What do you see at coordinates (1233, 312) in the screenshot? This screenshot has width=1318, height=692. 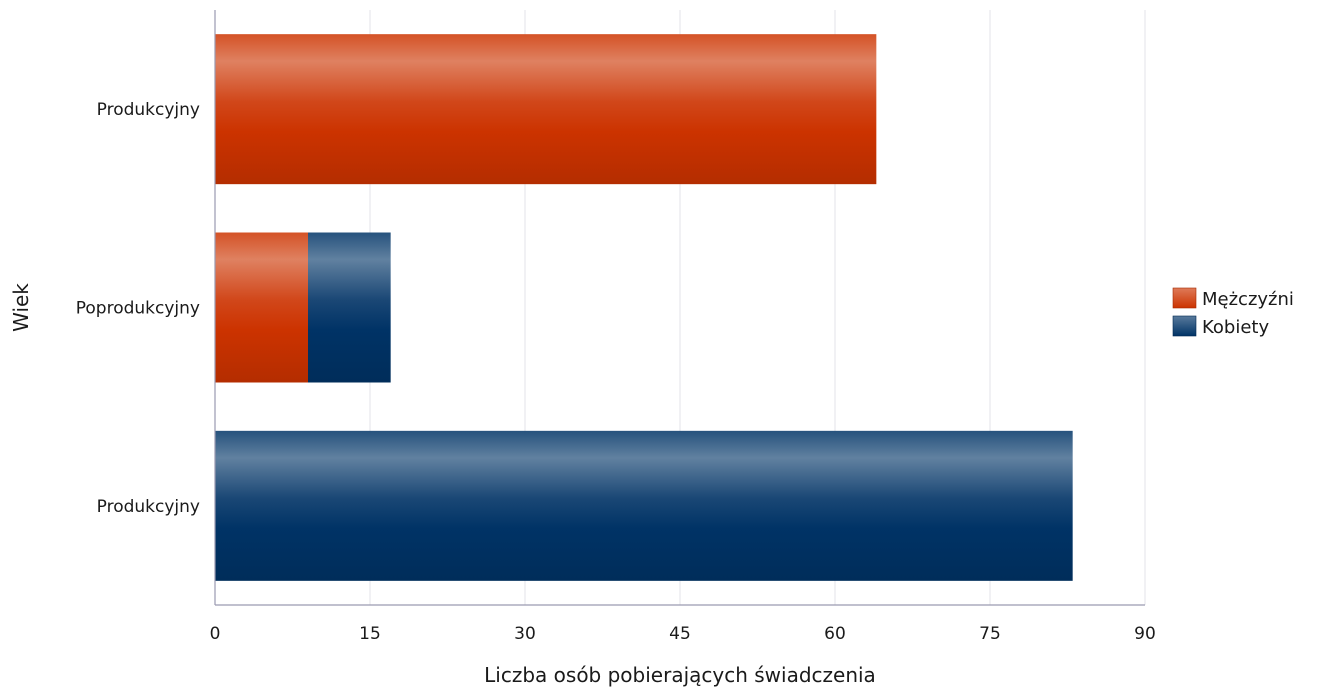 I see `legend: Mężczyźni Kobiety` at bounding box center [1233, 312].